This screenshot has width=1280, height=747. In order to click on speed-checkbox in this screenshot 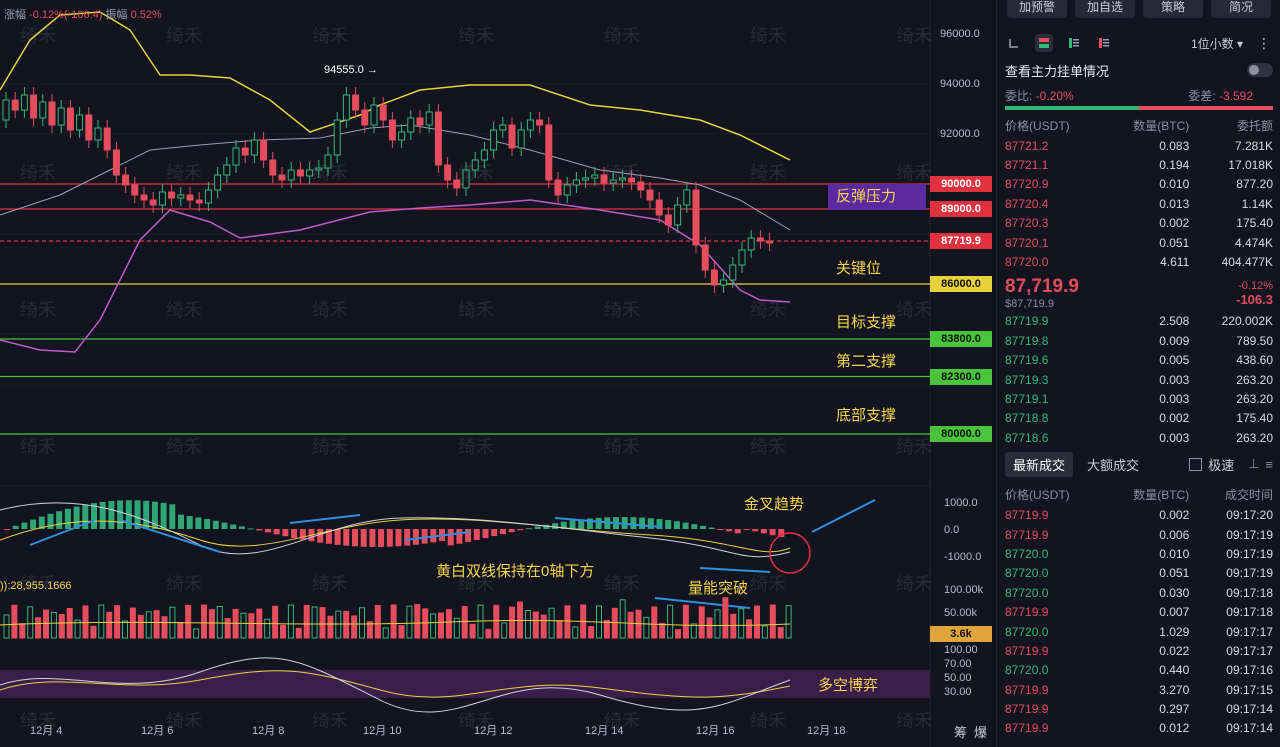, I will do `click(1196, 464)`.